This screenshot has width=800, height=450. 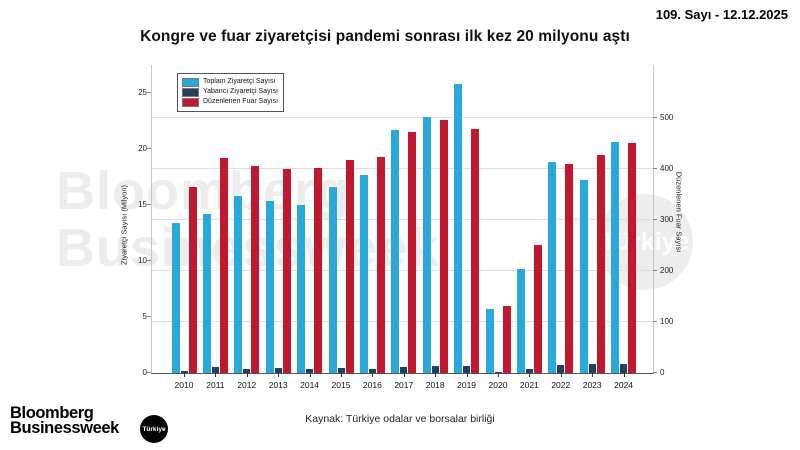 I want to click on x-label-2024: 2024, so click(x=624, y=385).